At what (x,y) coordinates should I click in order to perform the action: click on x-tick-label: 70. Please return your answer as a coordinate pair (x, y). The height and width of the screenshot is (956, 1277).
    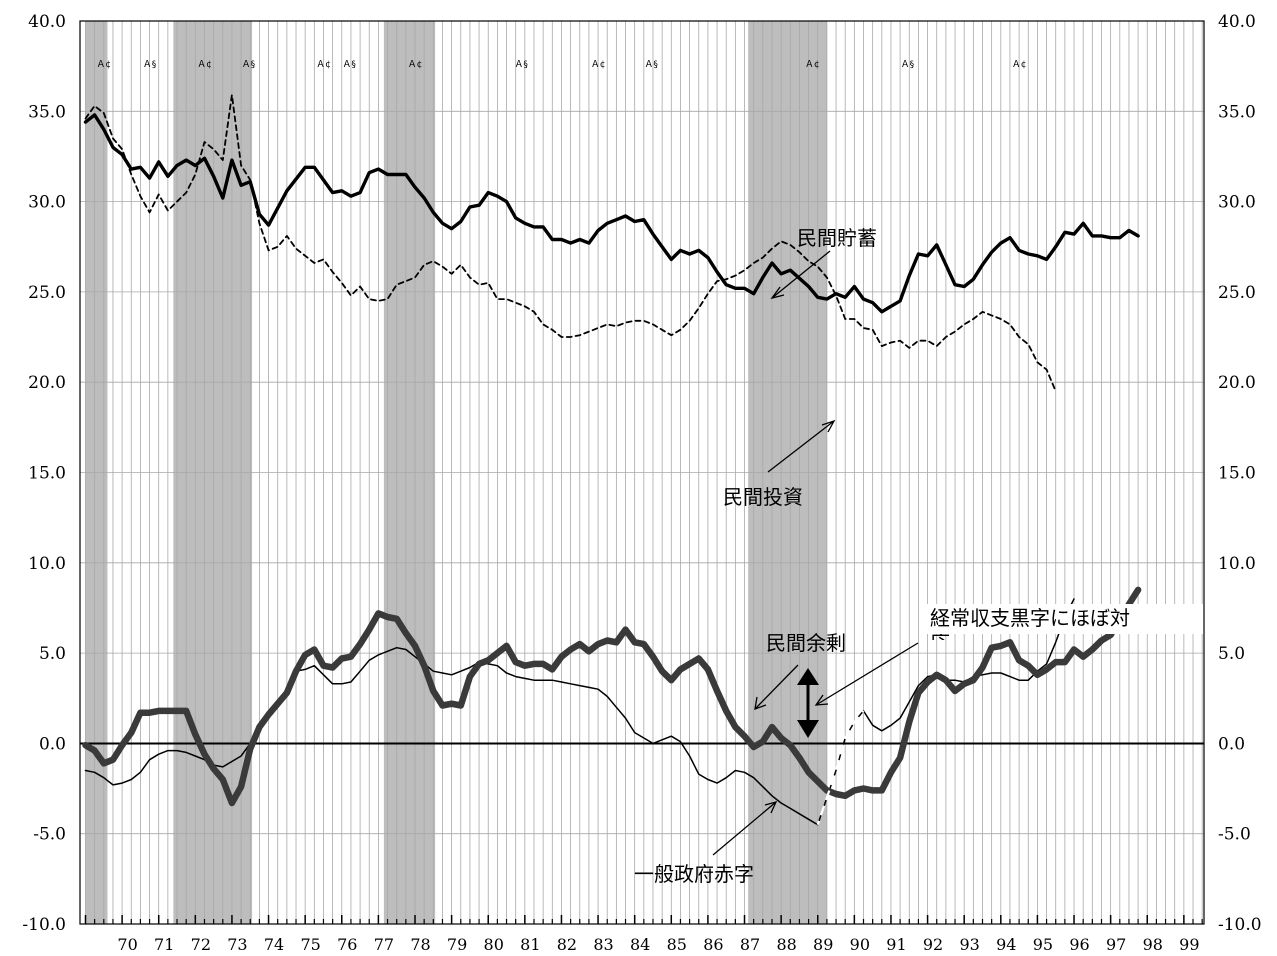
    Looking at the image, I should click on (127, 944).